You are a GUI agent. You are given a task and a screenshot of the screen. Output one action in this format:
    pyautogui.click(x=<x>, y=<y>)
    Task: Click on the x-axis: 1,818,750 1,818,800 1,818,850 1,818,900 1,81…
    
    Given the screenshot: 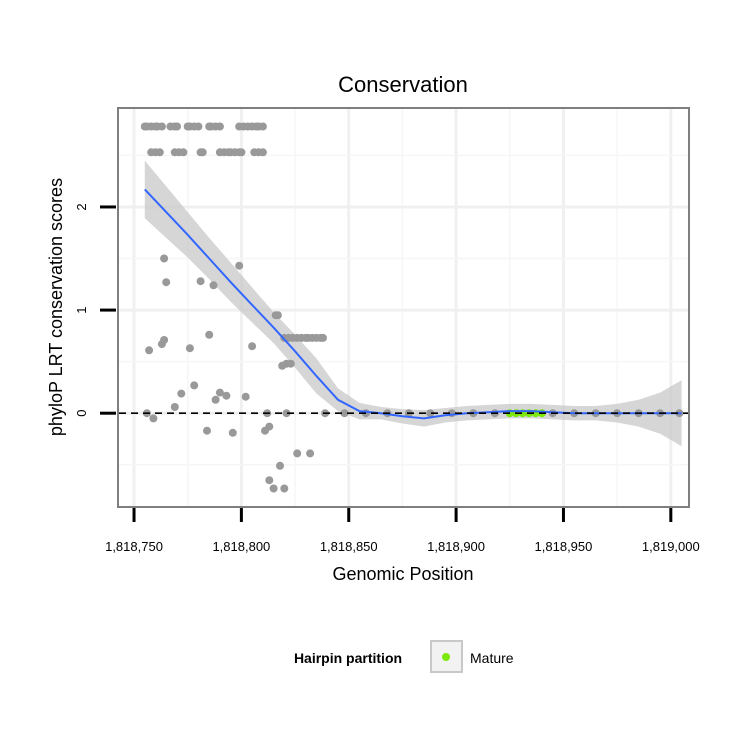 What is the action you would take?
    pyautogui.click(x=402, y=531)
    